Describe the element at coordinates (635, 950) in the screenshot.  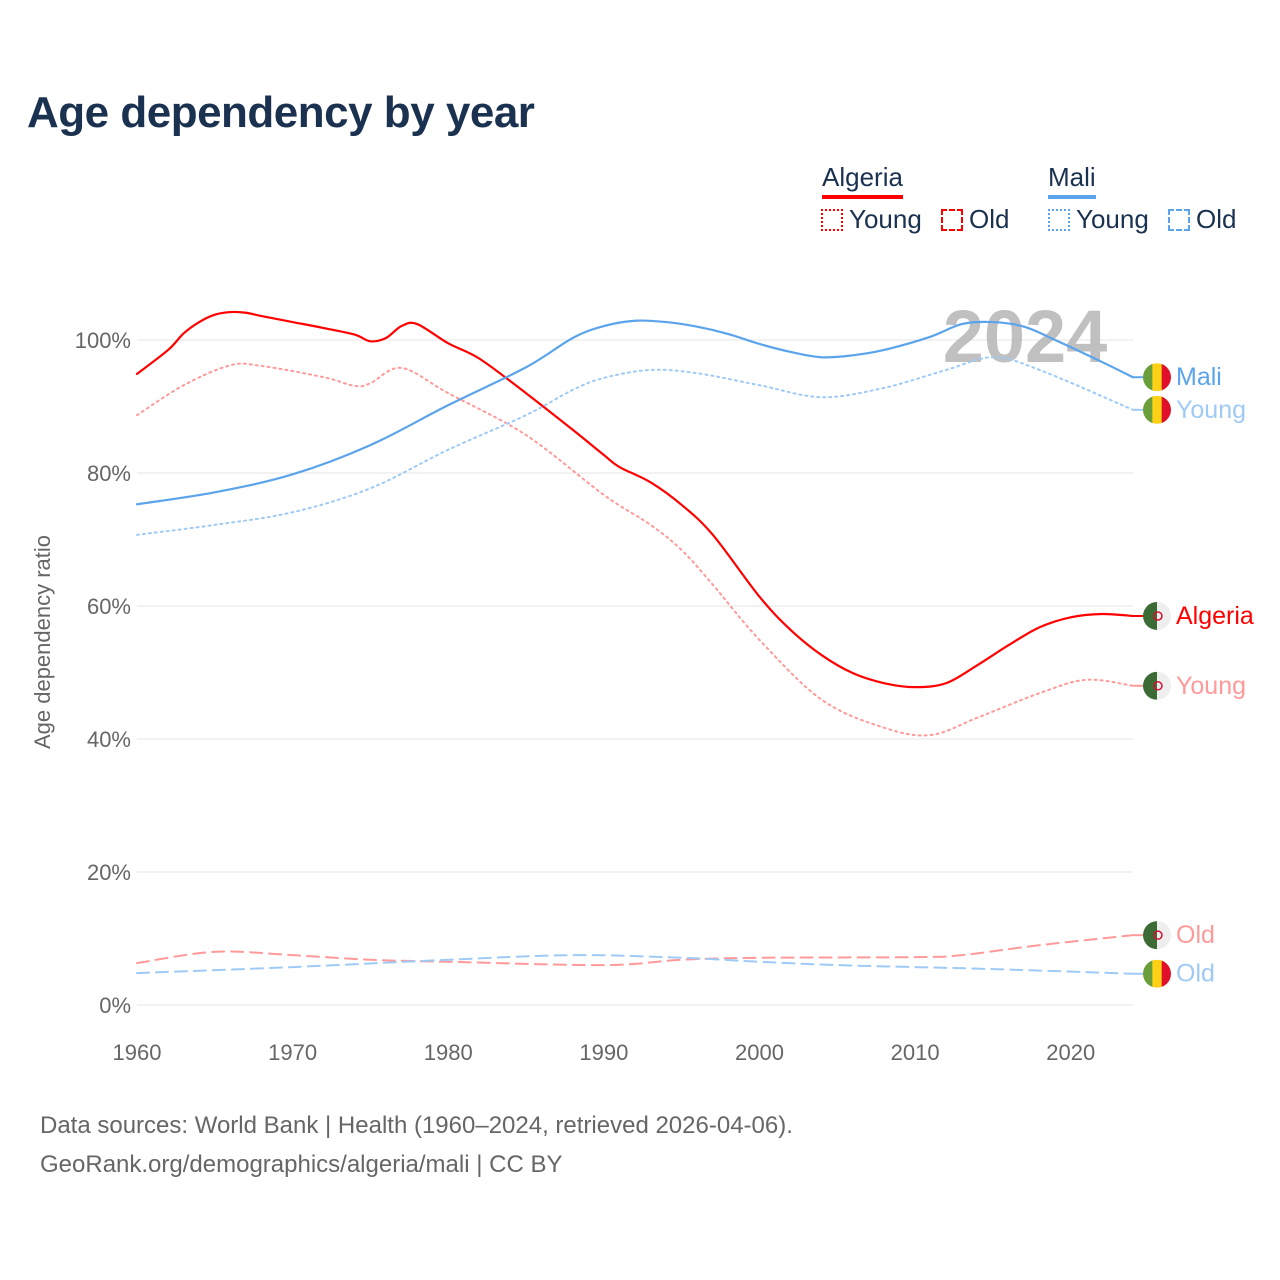
I see `series-line-algeria-old` at that location.